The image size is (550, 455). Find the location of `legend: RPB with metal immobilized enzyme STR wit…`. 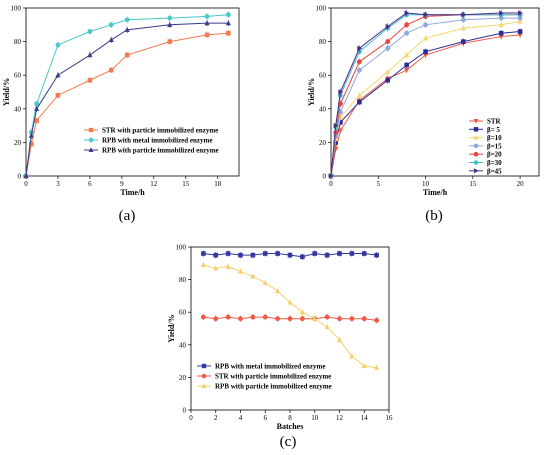

legend: RPB with metal immobilized enzyme STR wit… is located at coordinates (264, 377).